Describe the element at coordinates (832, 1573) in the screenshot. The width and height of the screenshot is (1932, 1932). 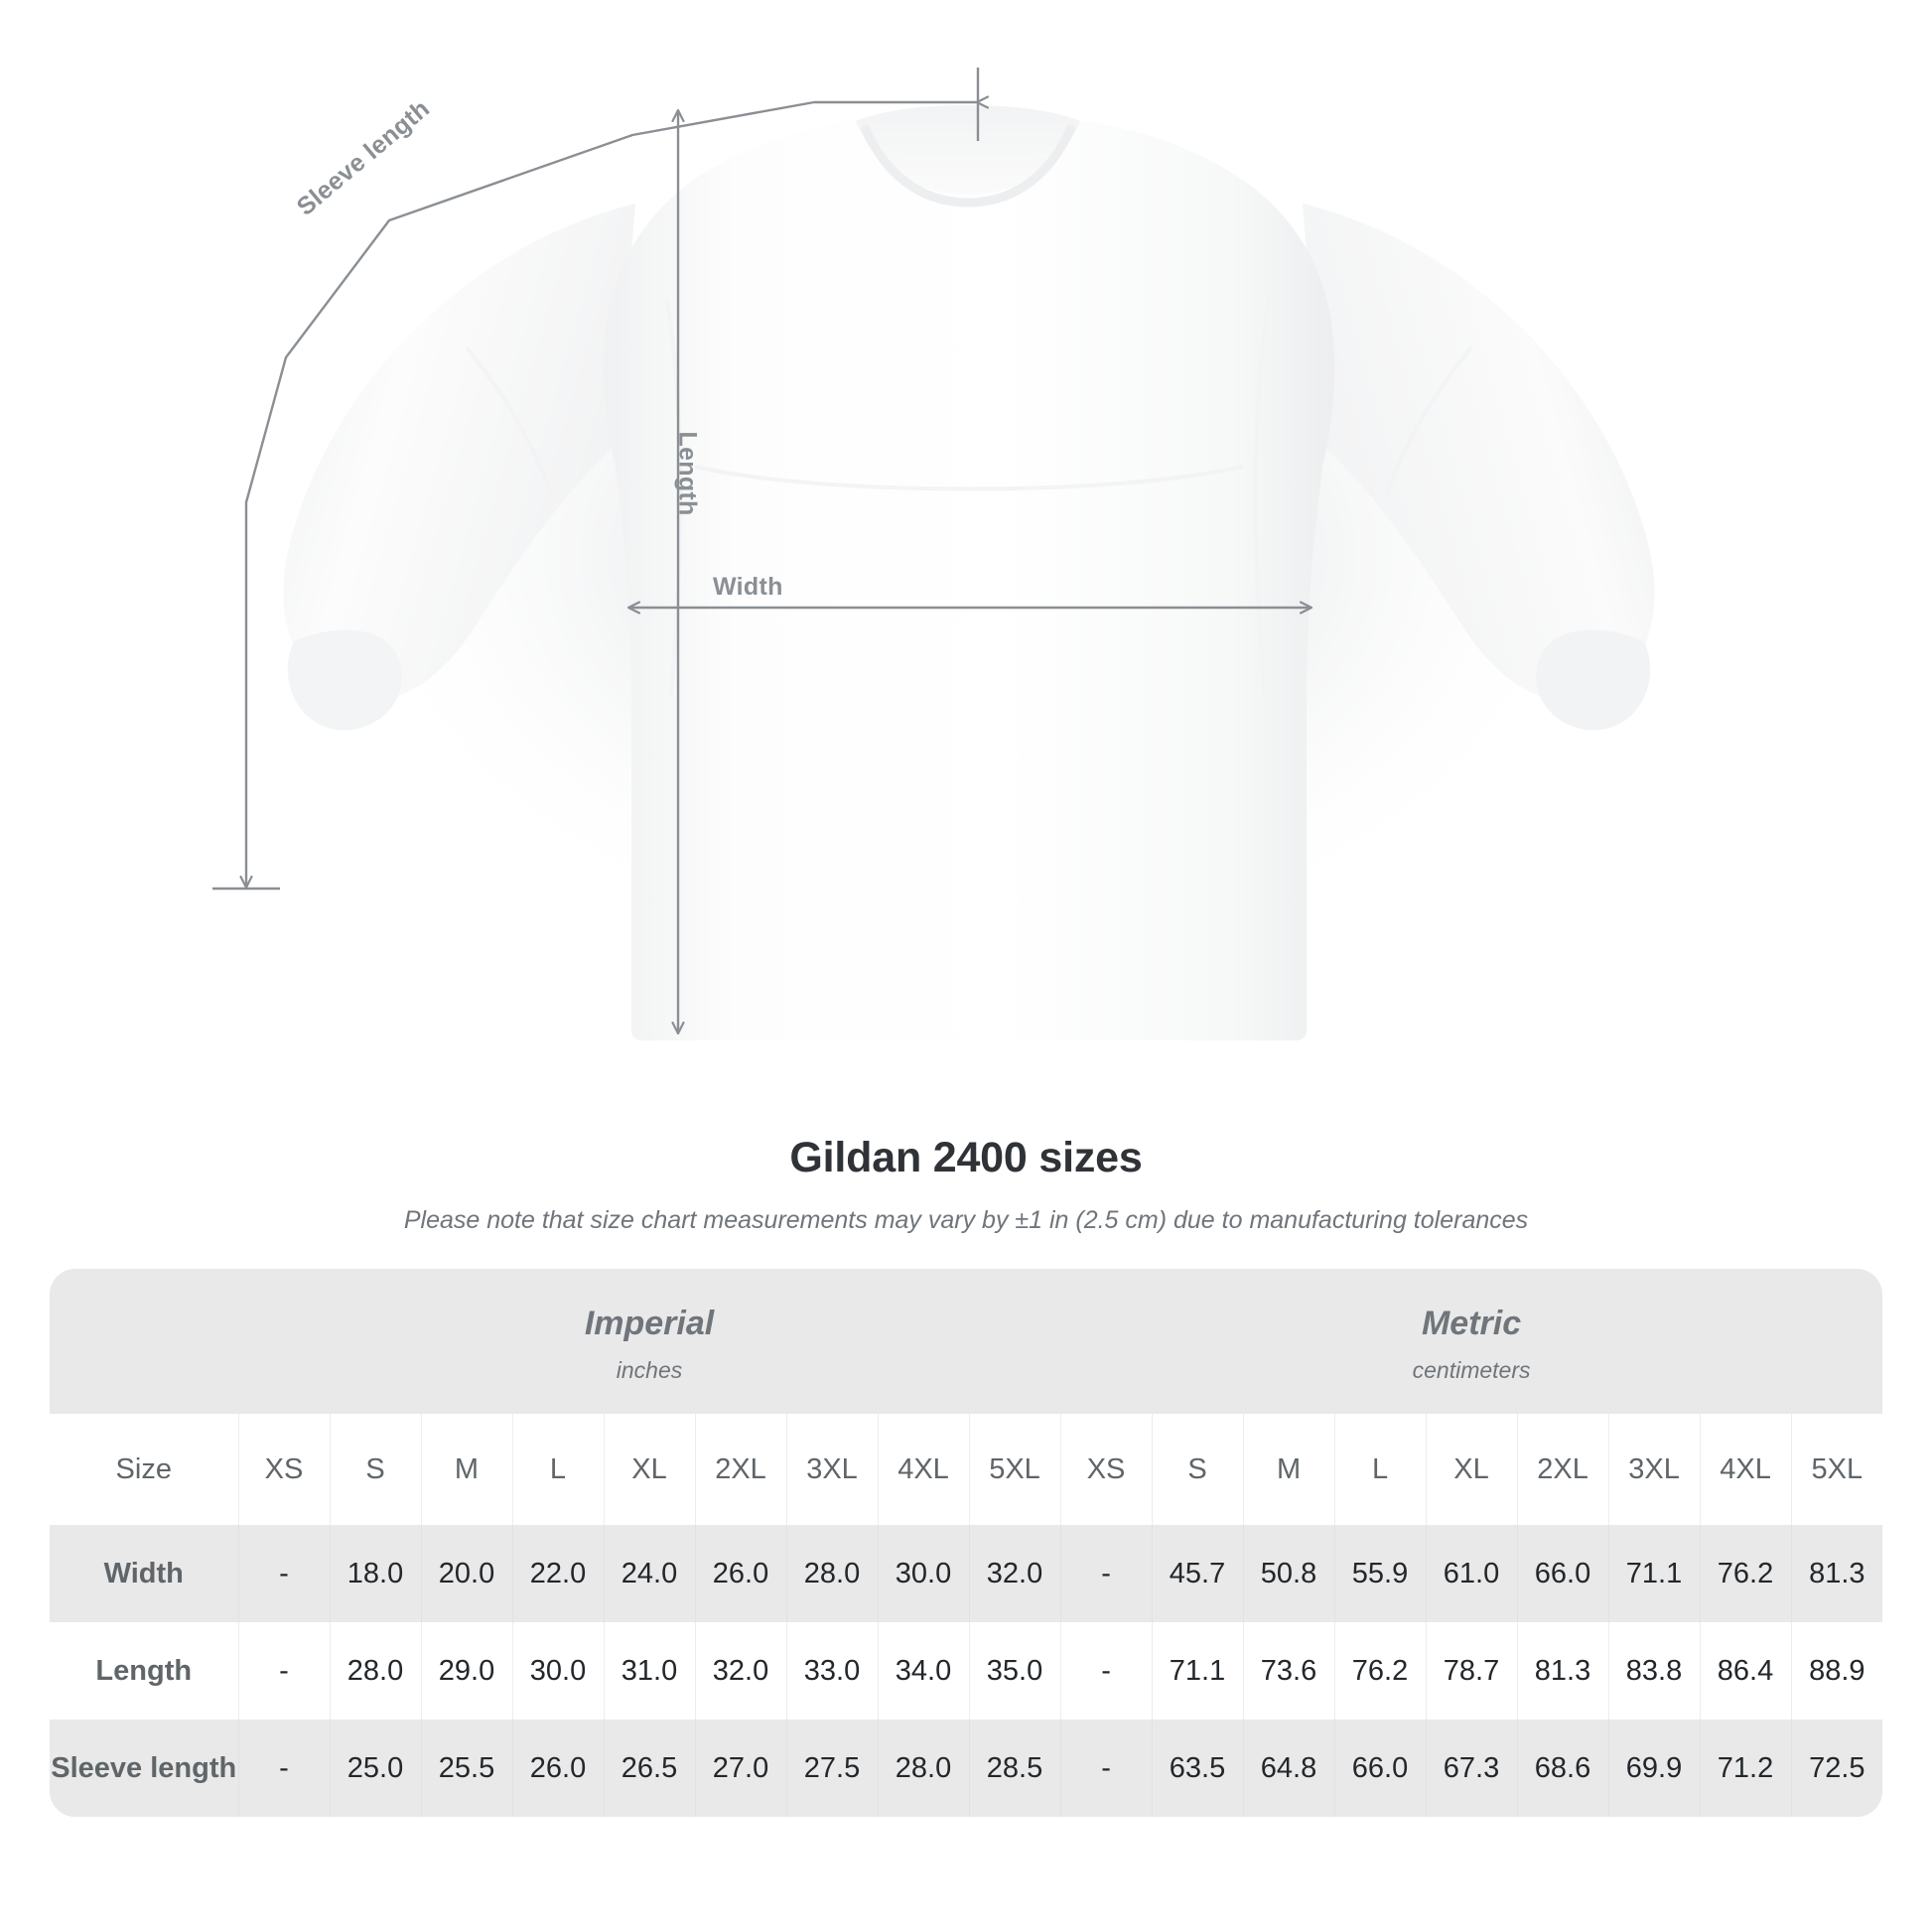
I see `cell-width-imperial-3xl: 28.0` at that location.